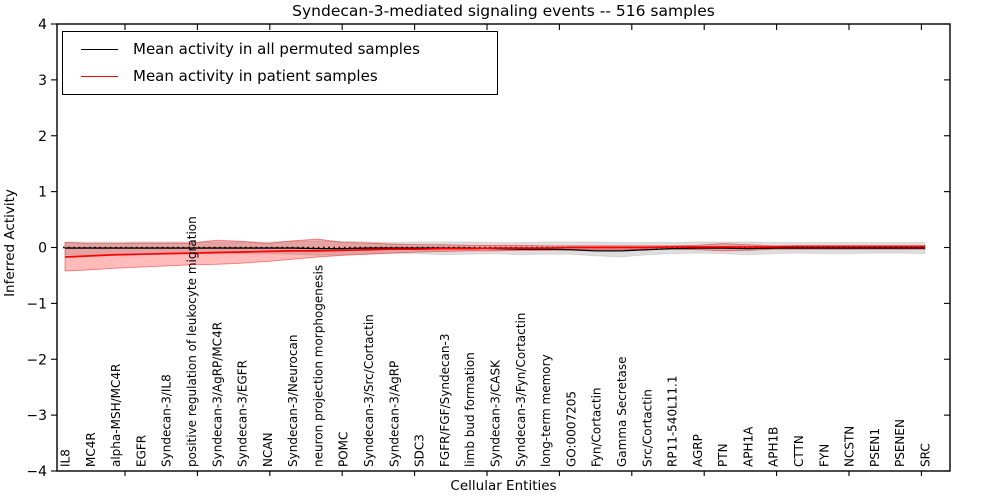 Image resolution: width=1000 pixels, height=500 pixels. I want to click on x-category-label: Fyn/Cortactin, so click(597, 427).